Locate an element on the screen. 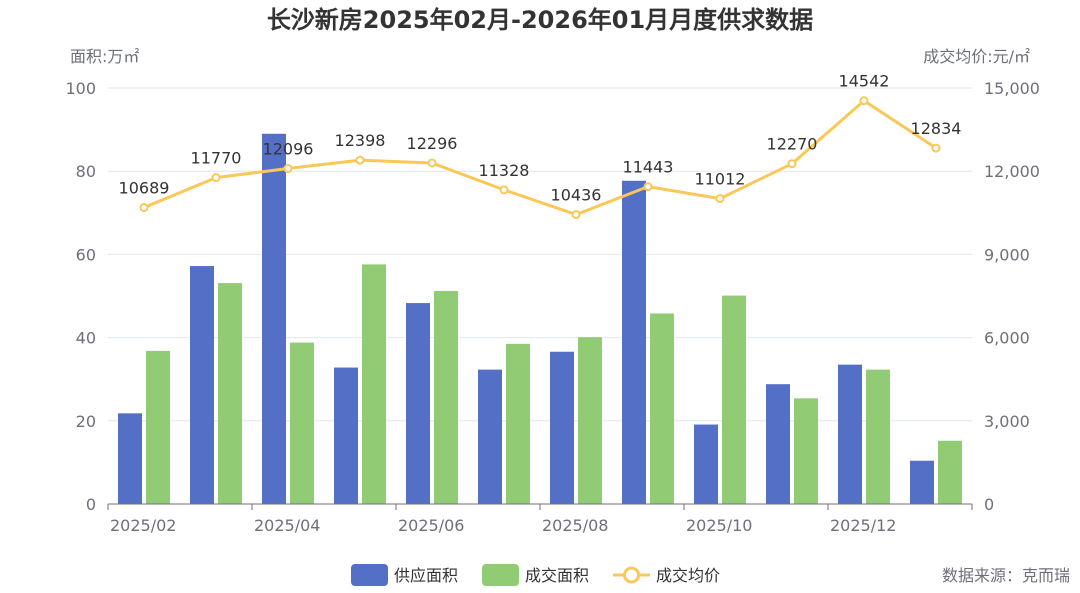 Image resolution: width=1080 pixels, height=593 pixels. legend-swatch-supply is located at coordinates (369, 575).